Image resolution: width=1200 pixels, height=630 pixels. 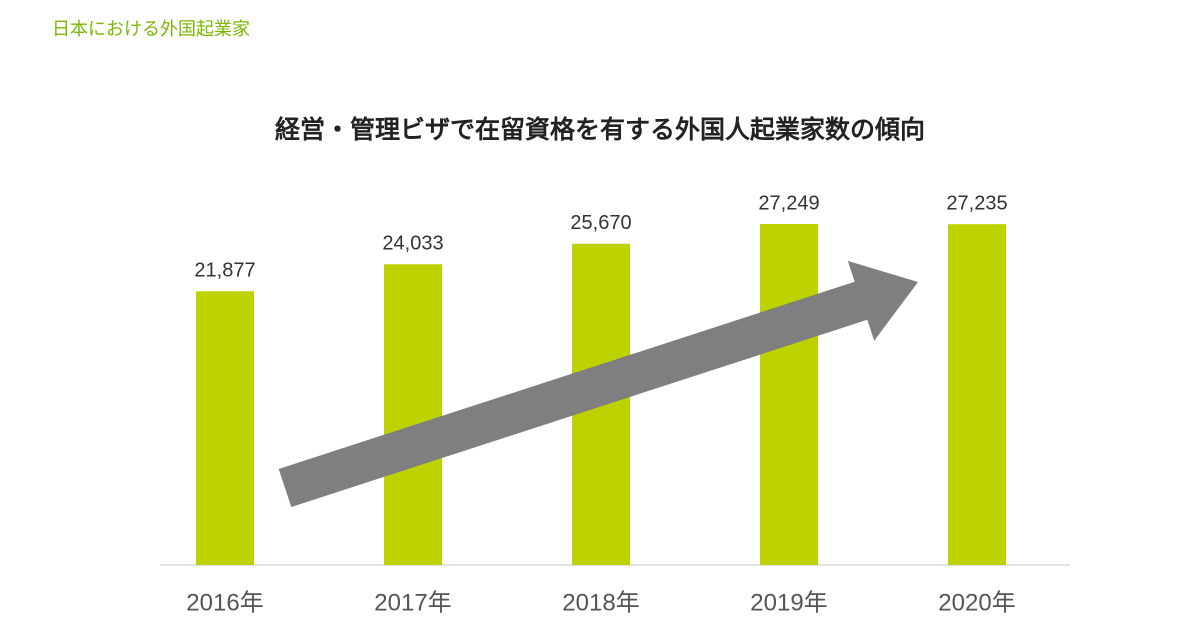 I want to click on value-label: 27,249, so click(x=788, y=203).